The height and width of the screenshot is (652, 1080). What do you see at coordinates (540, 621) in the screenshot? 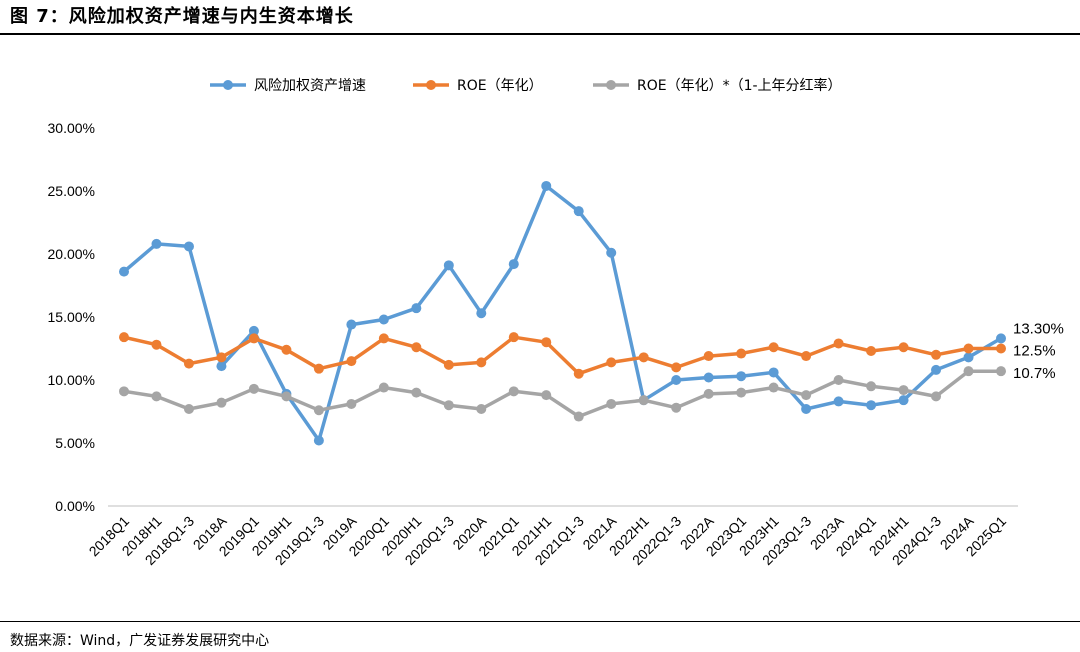
I see `bottom-rule` at bounding box center [540, 621].